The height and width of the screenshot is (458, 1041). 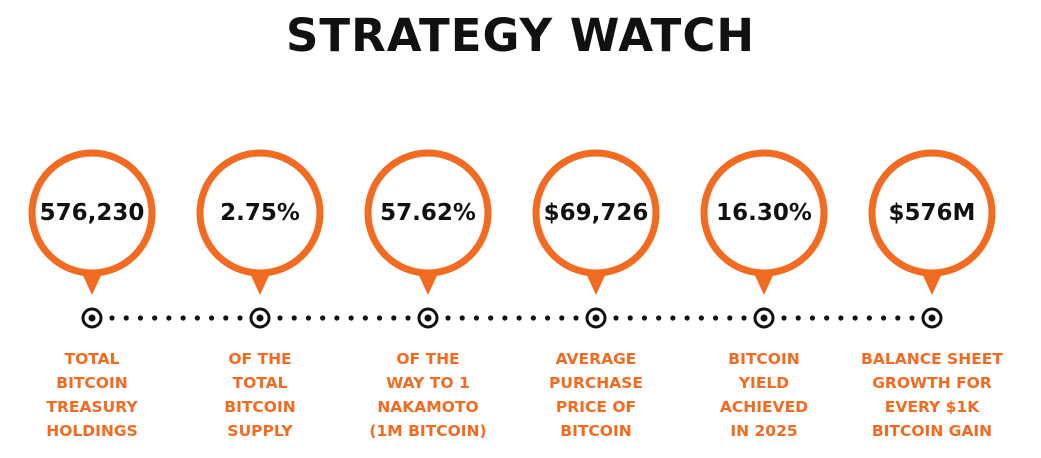 I want to click on metric-value-bitcoin-yield: 16.30%, so click(x=764, y=213).